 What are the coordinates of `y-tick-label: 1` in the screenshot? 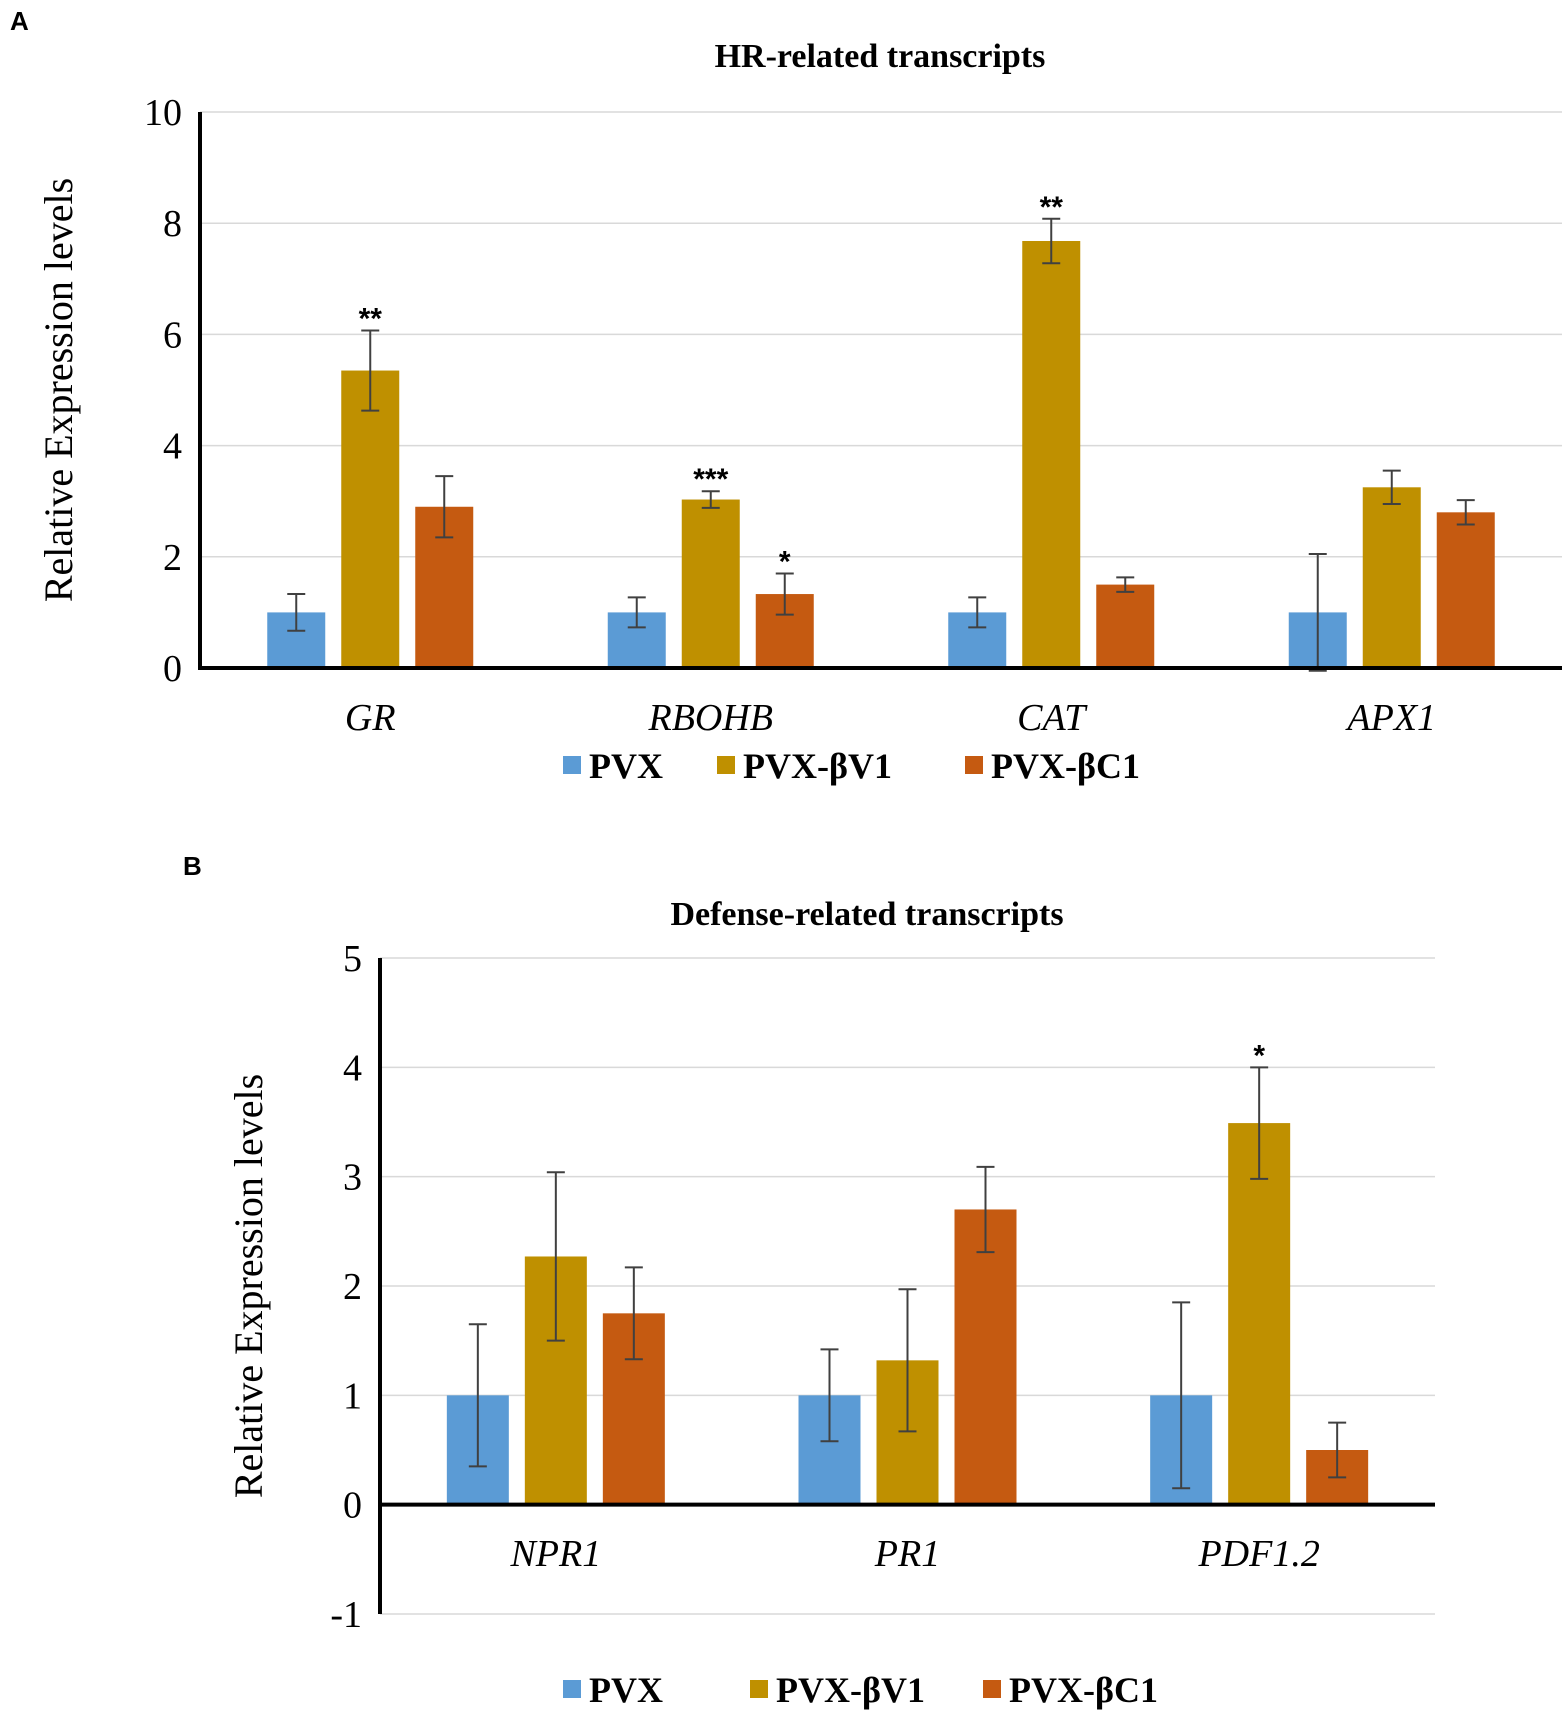 It's located at (352, 1396).